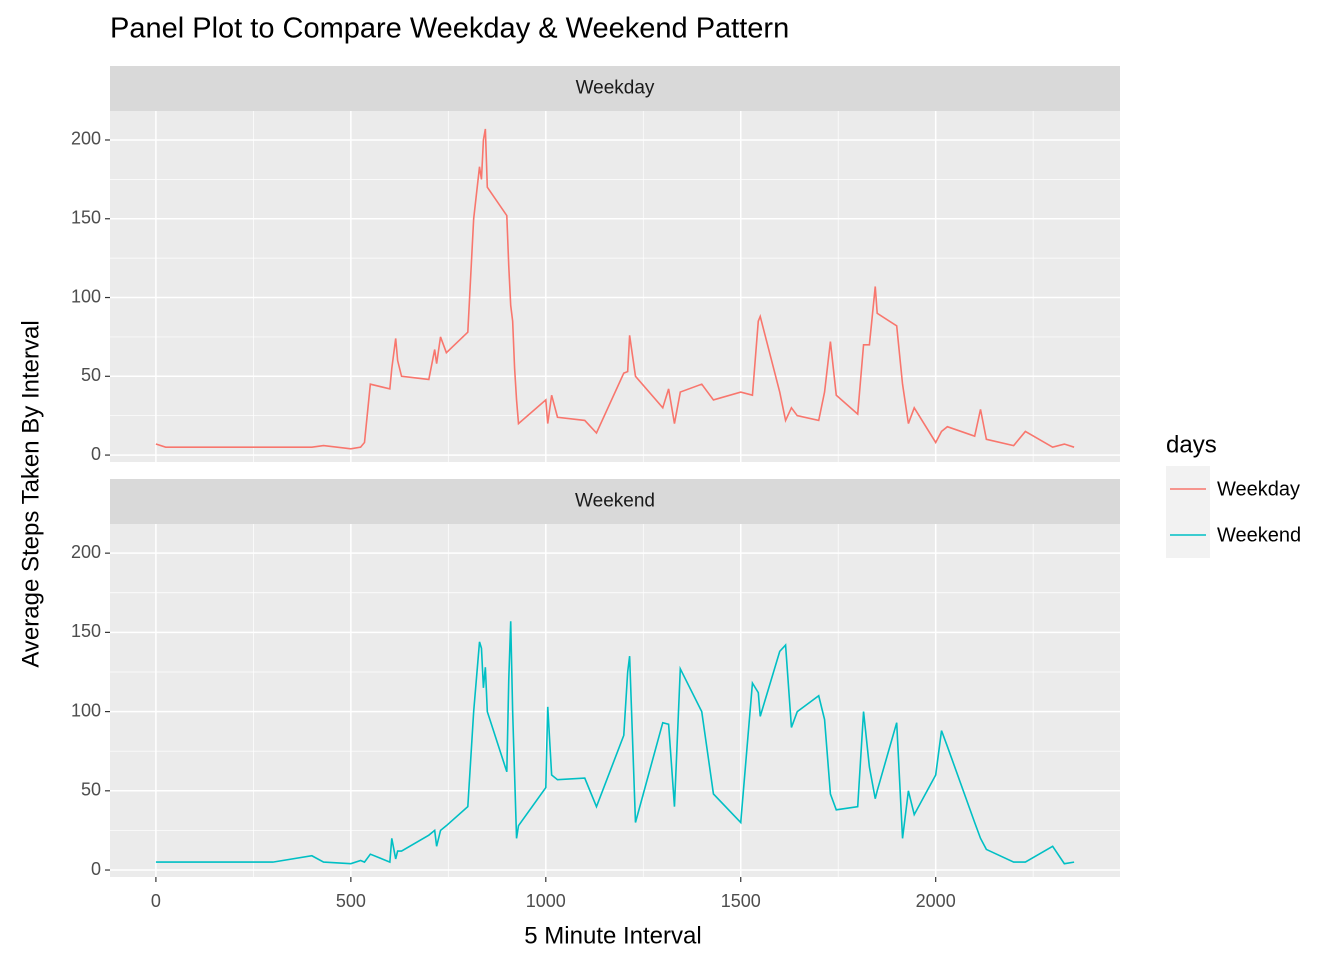  I want to click on x-tick-label: 2000, so click(936, 901).